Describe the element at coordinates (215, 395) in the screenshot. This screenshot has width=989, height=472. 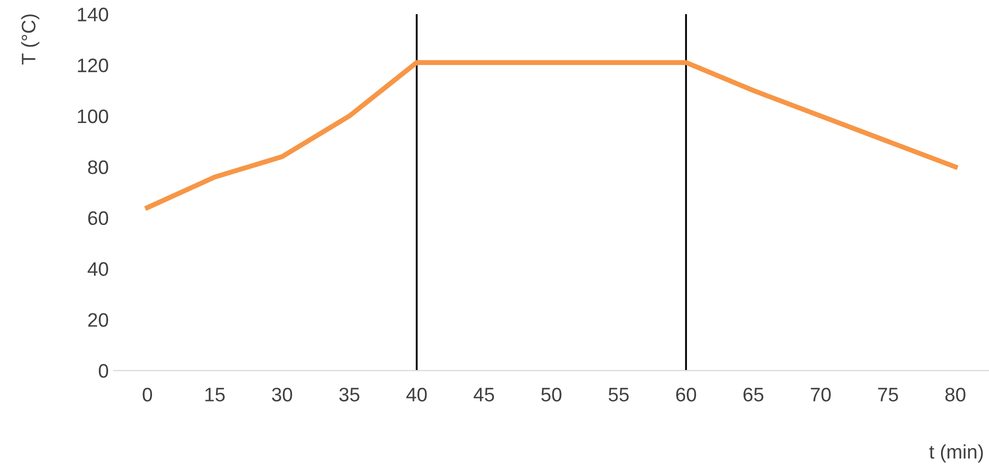
I see `x-tick-label: 15` at that location.